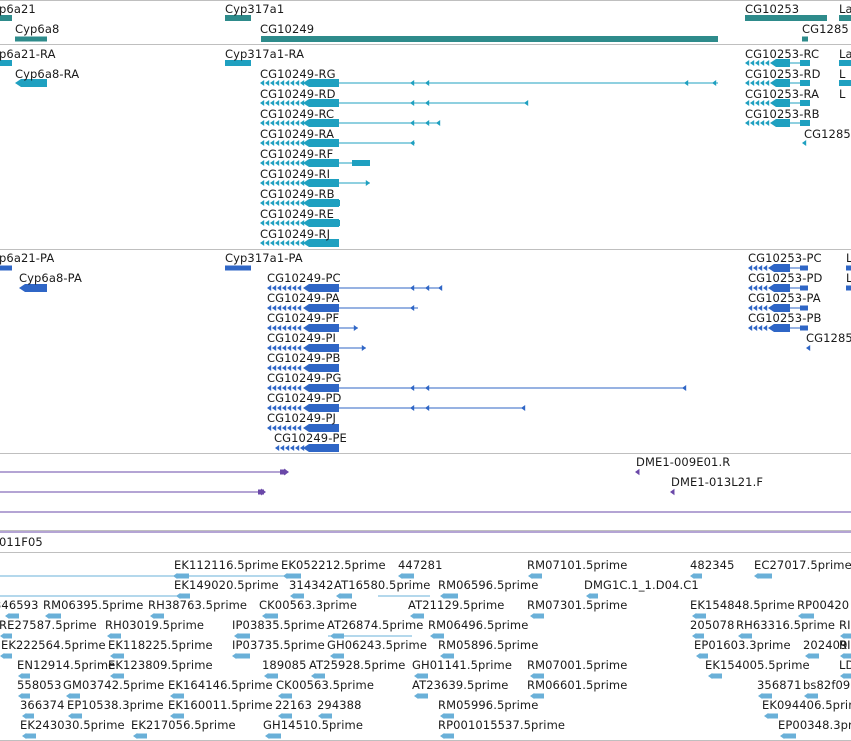 The height and width of the screenshot is (741, 851). I want to click on est-label: RP00420, so click(823, 605).